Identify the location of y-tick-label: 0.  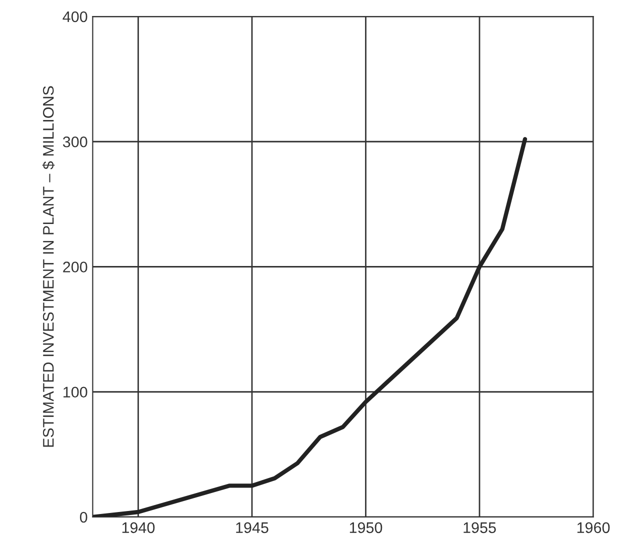
(84, 517).